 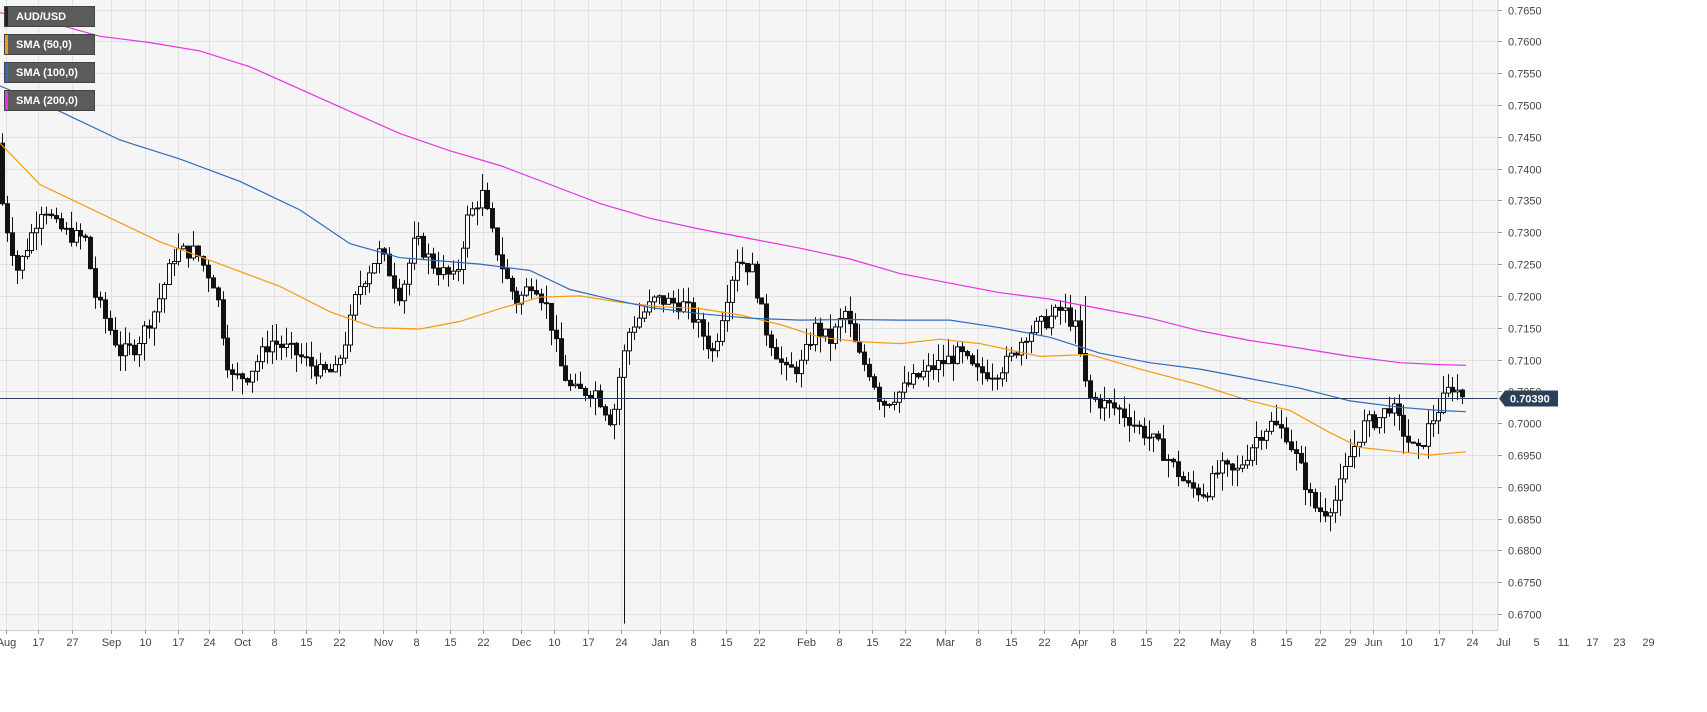 What do you see at coordinates (1525, 171) in the screenshot?
I see `y-tick-label: 0.7400` at bounding box center [1525, 171].